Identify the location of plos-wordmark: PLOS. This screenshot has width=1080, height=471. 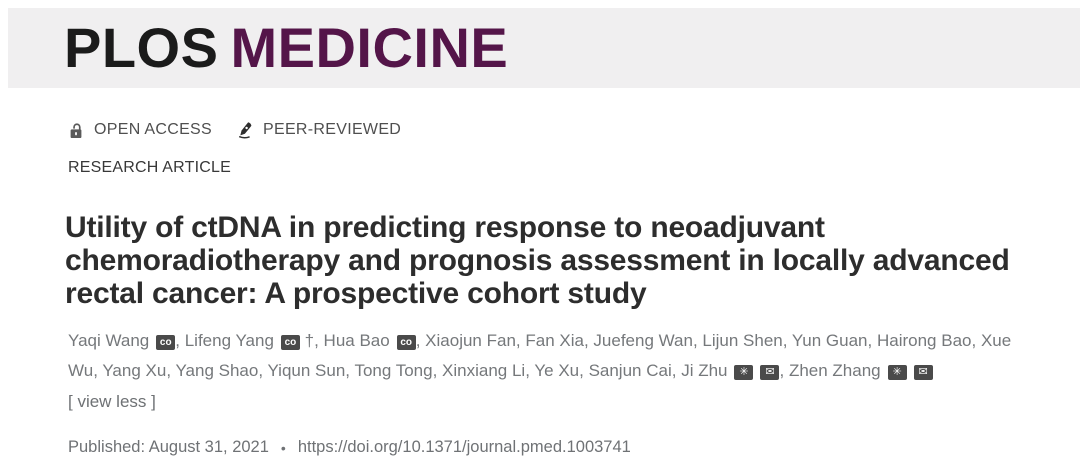
(141, 47).